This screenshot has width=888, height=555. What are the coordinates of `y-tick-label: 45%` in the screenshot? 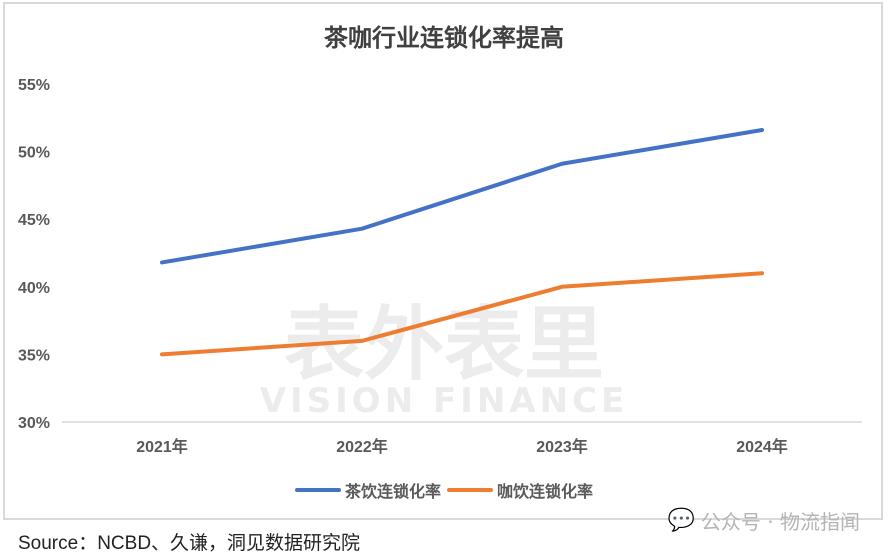 It's located at (34, 220).